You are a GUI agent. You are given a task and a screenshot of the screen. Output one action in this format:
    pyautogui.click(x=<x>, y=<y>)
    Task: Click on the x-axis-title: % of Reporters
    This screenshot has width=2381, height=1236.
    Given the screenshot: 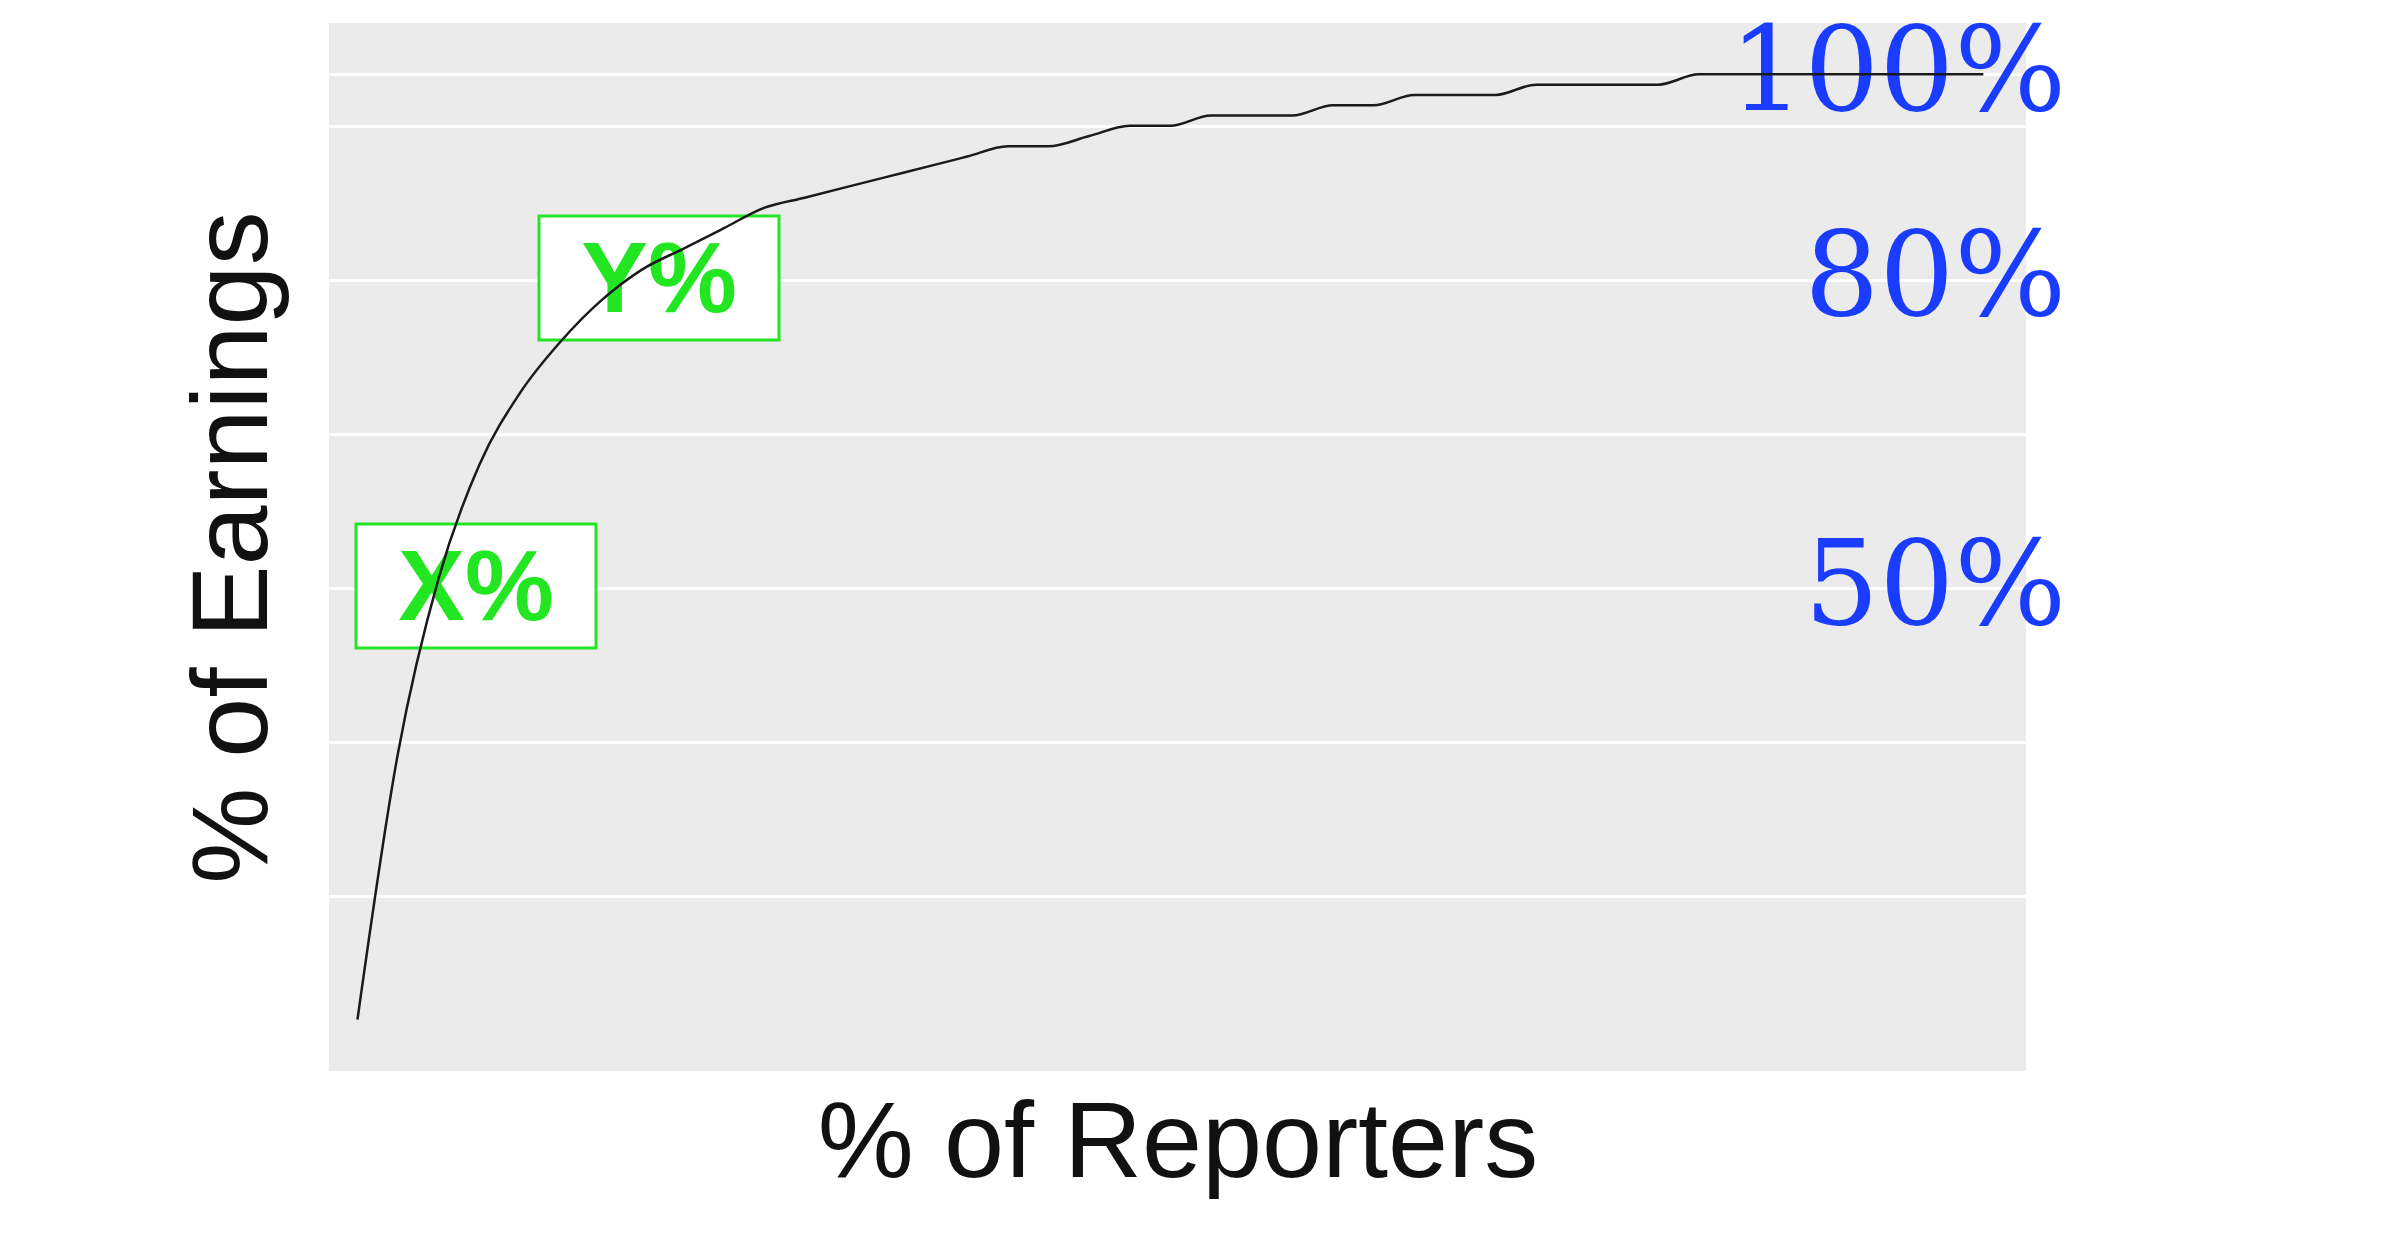 What is the action you would take?
    pyautogui.click(x=1178, y=1139)
    